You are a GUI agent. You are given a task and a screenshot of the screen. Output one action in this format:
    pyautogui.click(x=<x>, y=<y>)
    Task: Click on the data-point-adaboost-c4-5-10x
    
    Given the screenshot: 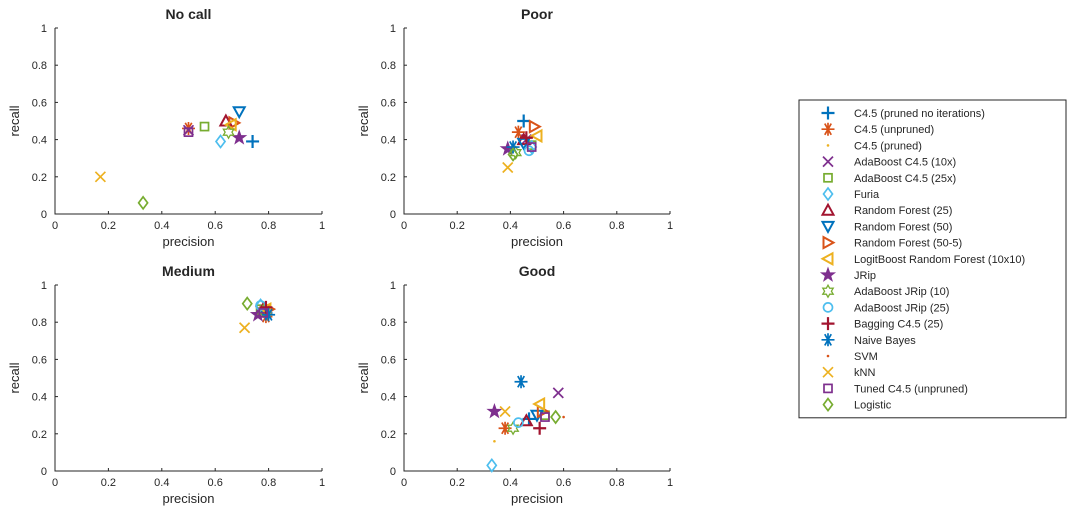 What is the action you would take?
    pyautogui.click(x=558, y=393)
    